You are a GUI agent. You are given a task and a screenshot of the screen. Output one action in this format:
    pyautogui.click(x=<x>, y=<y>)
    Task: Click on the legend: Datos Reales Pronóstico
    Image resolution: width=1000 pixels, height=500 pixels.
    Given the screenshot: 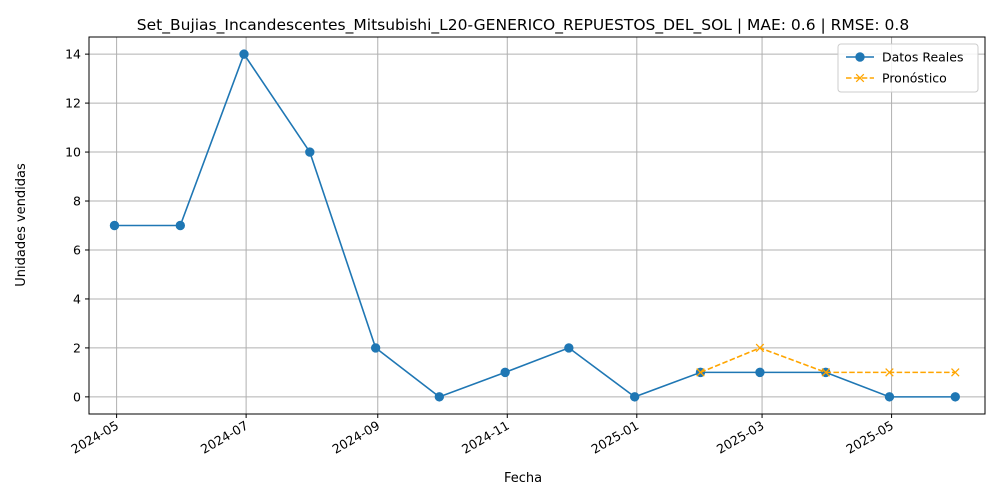 What is the action you would take?
    pyautogui.click(x=908, y=68)
    